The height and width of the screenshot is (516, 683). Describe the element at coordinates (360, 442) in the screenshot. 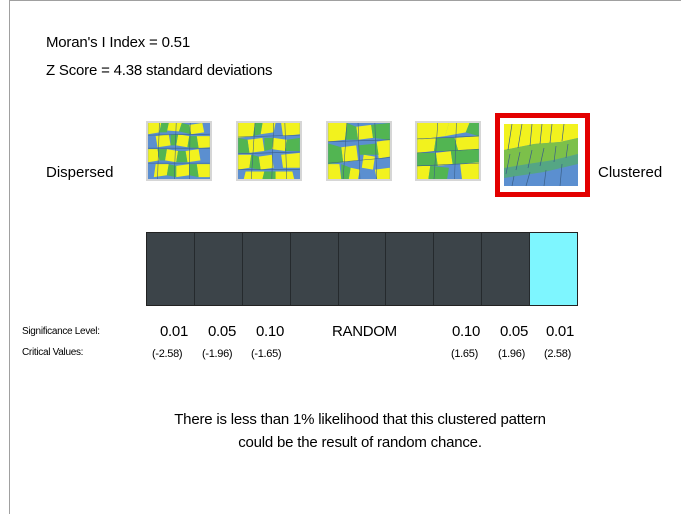

I see `message-line-2: could be the result of random chance.` at that location.